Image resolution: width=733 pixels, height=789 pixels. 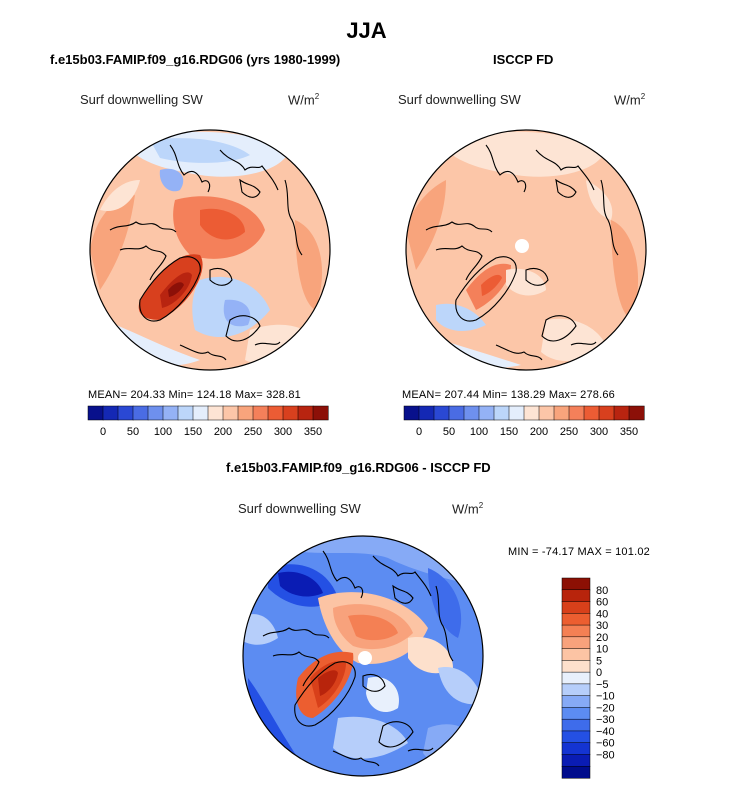 I want to click on cbC-tick-label: 5, so click(x=599, y=661).